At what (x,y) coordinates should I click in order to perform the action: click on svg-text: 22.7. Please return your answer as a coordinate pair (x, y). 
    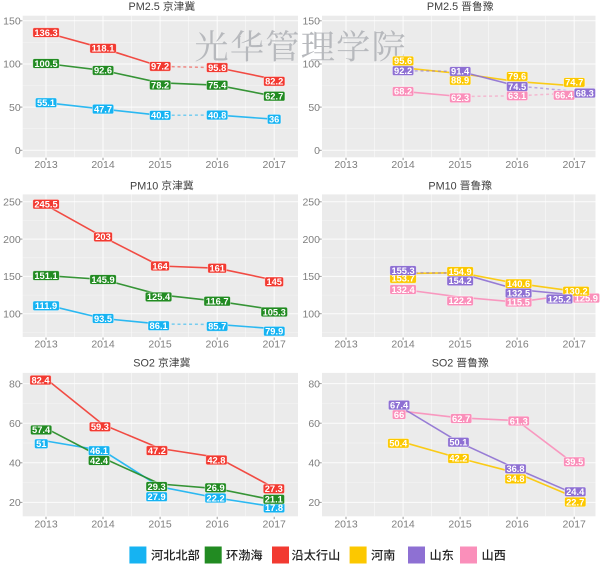
    Looking at the image, I should click on (575, 502).